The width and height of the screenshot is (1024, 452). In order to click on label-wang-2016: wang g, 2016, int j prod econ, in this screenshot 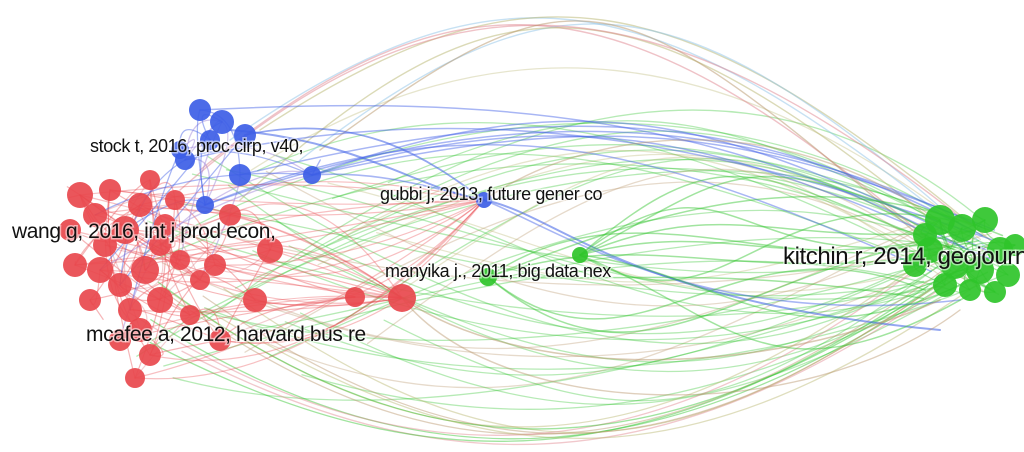, I will do `click(143, 231)`.